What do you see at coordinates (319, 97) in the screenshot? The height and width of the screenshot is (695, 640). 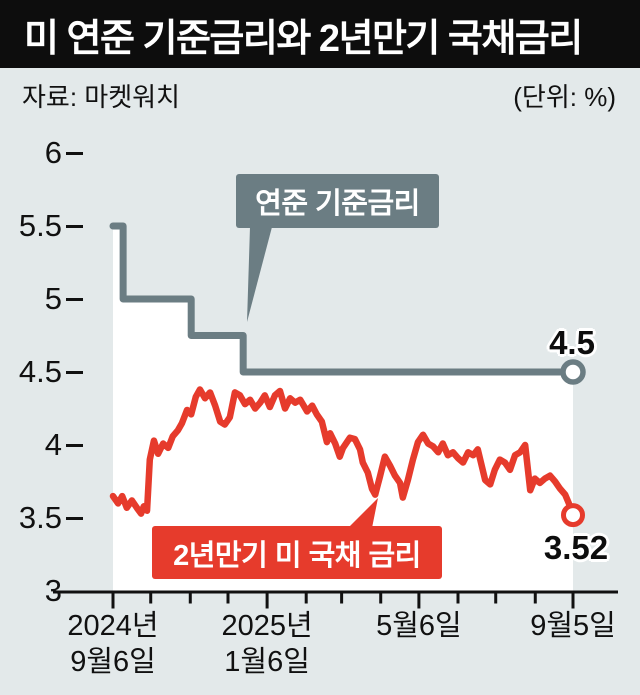 I see `meta-row: 자료: 마켓워치 (단위: %)` at bounding box center [319, 97].